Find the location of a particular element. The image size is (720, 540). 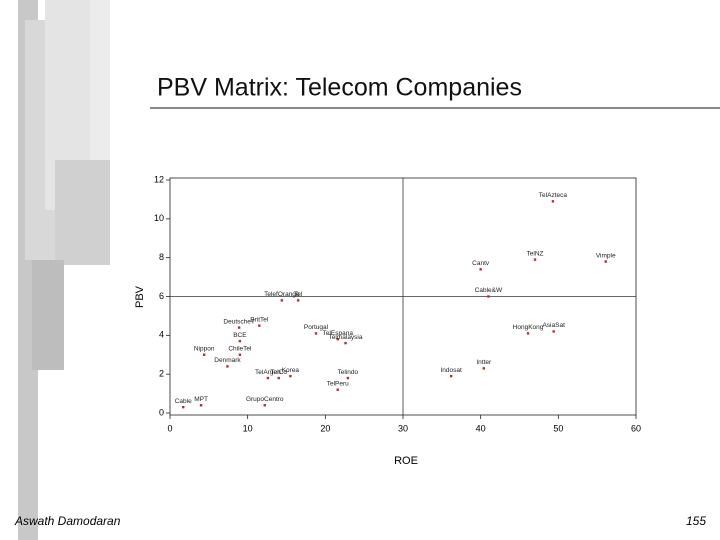

x-tick-label: 0 is located at coordinates (169, 428).